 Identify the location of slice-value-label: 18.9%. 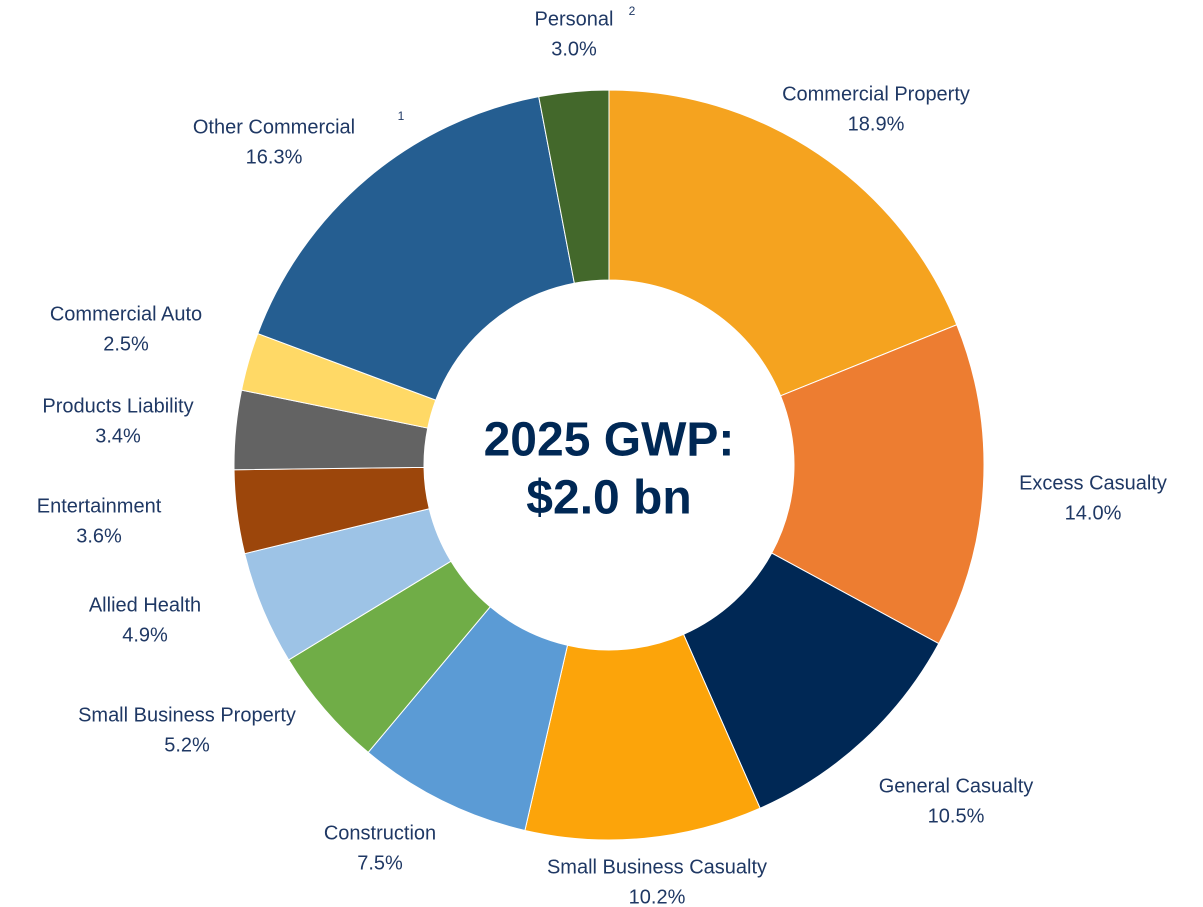
(876, 124).